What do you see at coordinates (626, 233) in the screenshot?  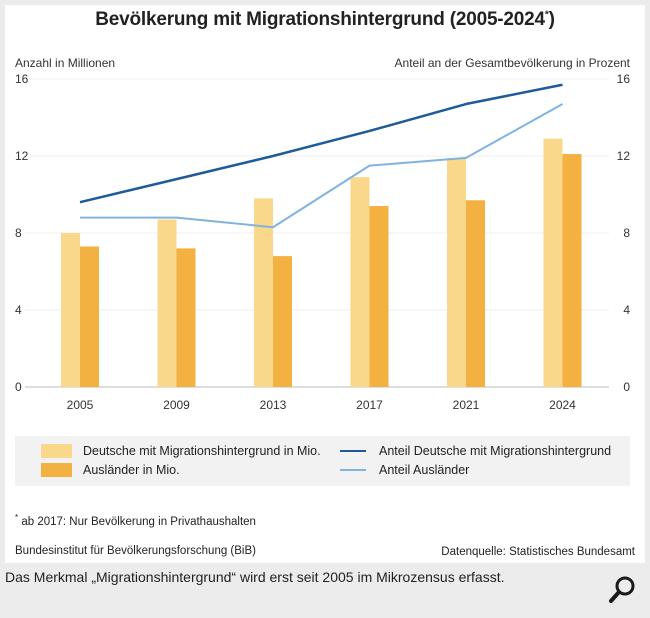 I see `y2-tick-label: 8` at bounding box center [626, 233].